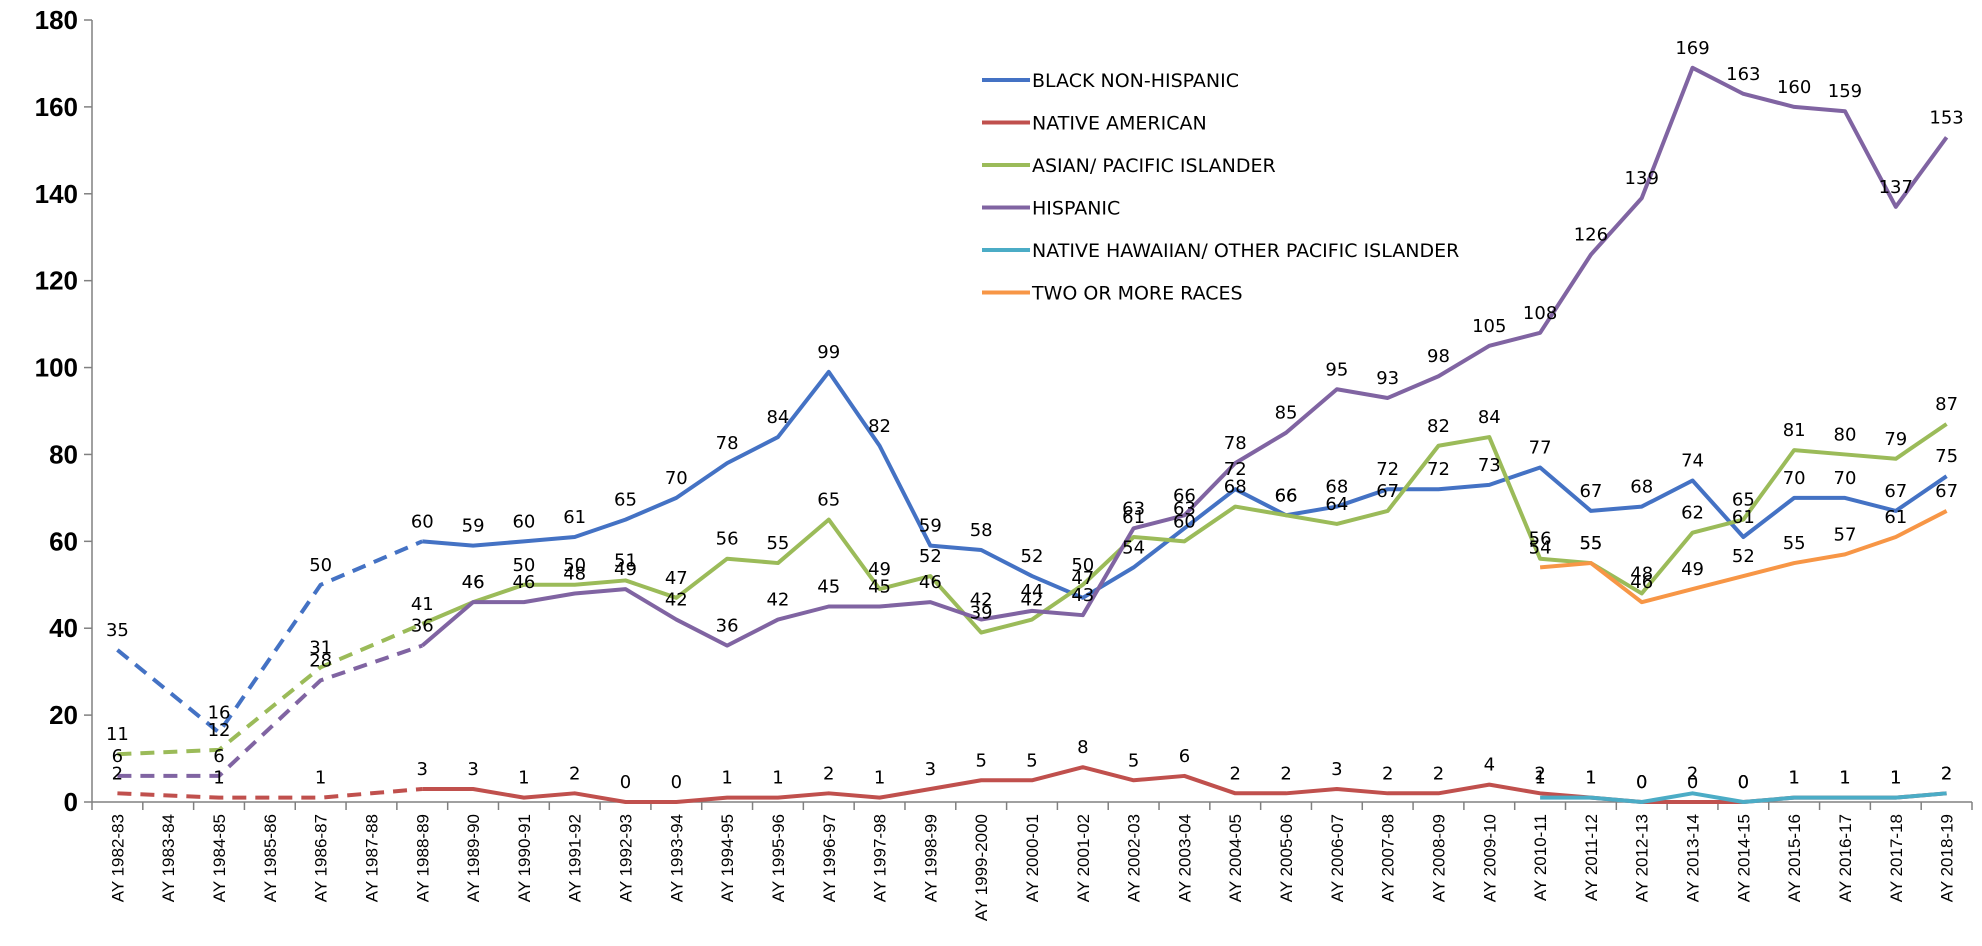 The image size is (1982, 946). What do you see at coordinates (1032, 556) in the screenshot?
I see `data-label-black-non-hispanic: 52` at bounding box center [1032, 556].